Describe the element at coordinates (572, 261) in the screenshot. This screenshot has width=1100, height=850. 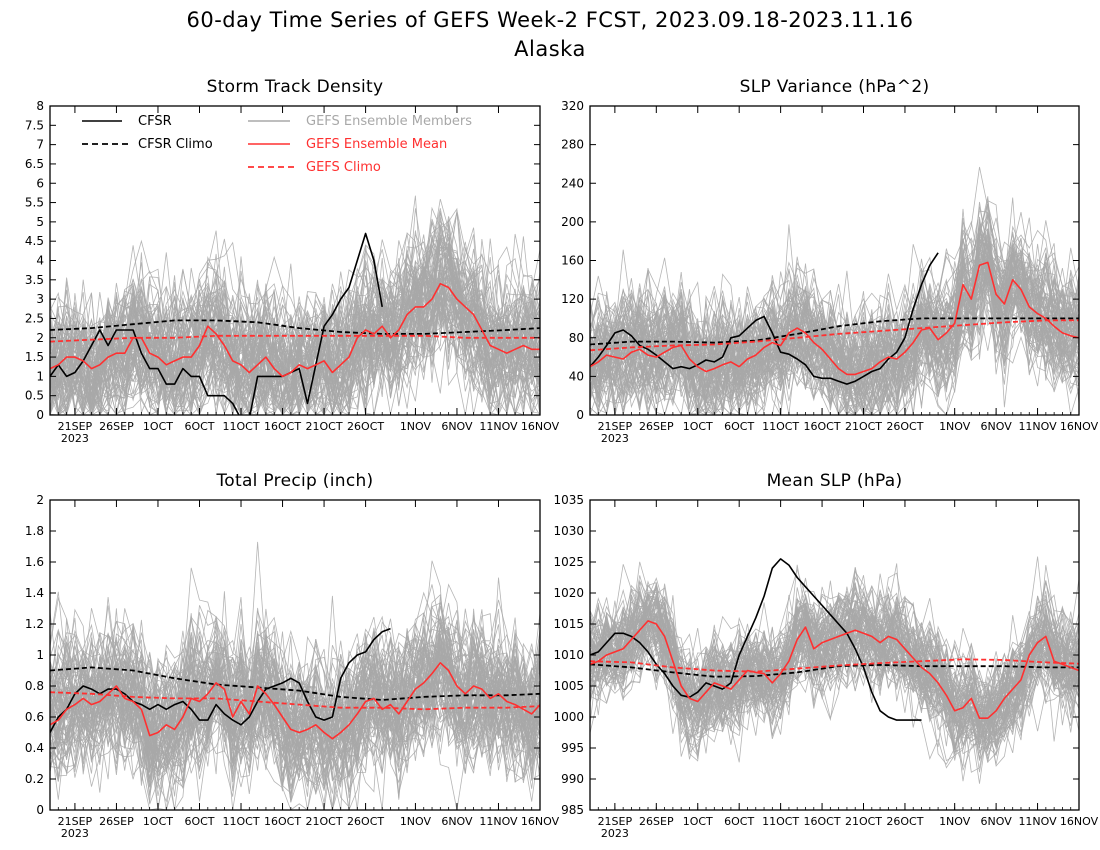
I see `y-tick-label: 160` at that location.